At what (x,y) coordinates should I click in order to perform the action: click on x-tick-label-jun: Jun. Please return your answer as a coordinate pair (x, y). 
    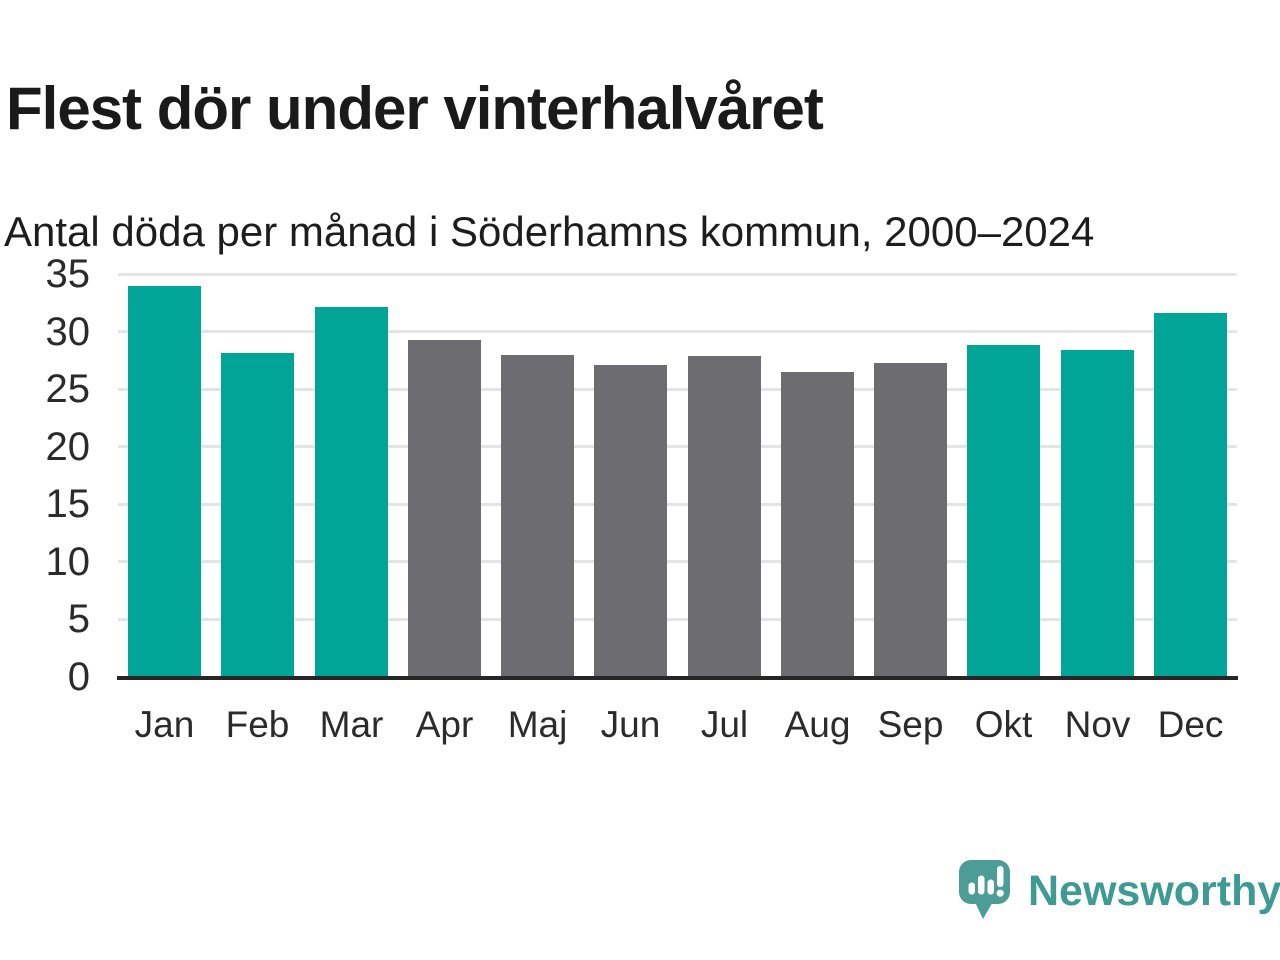
    Looking at the image, I should click on (630, 724).